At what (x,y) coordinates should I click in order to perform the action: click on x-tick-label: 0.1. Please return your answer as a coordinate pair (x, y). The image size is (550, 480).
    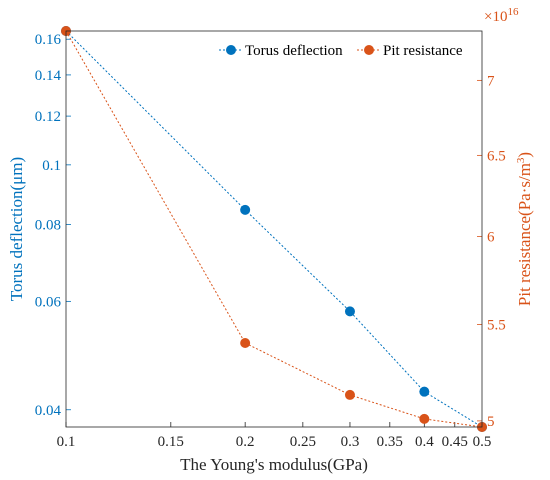
    Looking at the image, I should click on (66, 442).